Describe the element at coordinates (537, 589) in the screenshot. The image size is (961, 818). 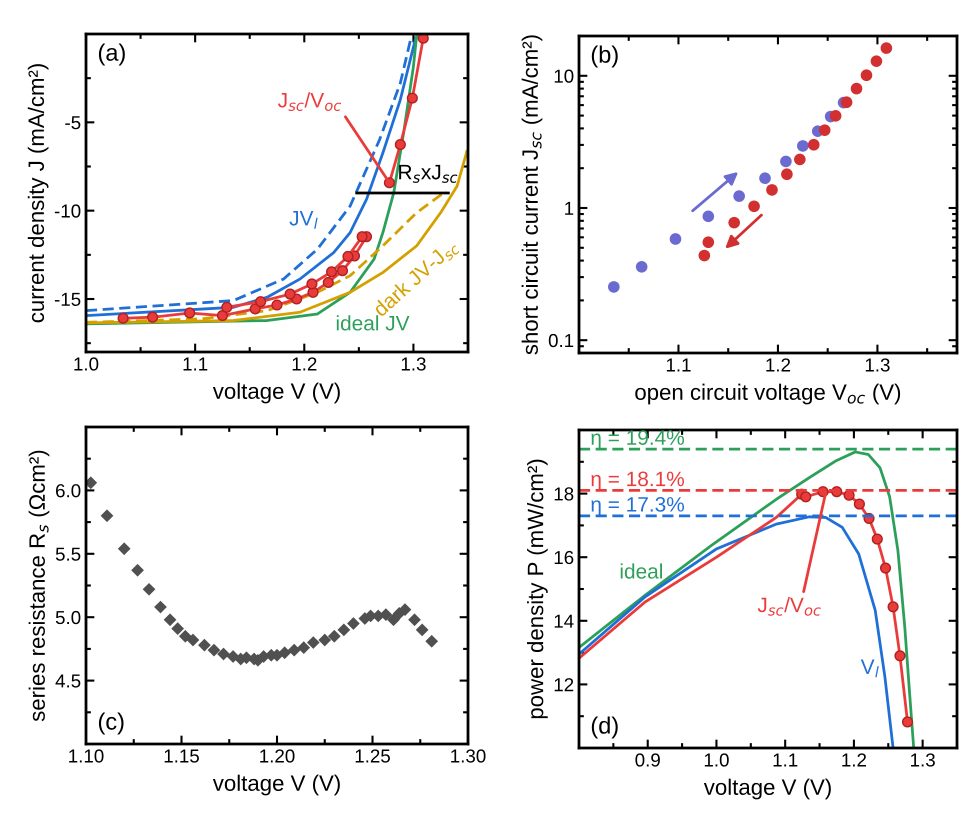
I see `y-axis-title: power density P (mW/cm²)` at that location.